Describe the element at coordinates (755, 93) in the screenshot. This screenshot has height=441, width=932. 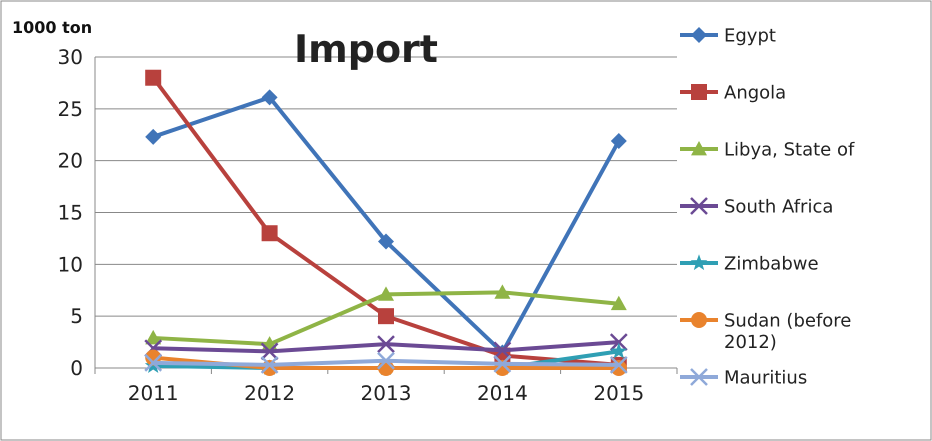
I see `legend-label: Angola` at that location.